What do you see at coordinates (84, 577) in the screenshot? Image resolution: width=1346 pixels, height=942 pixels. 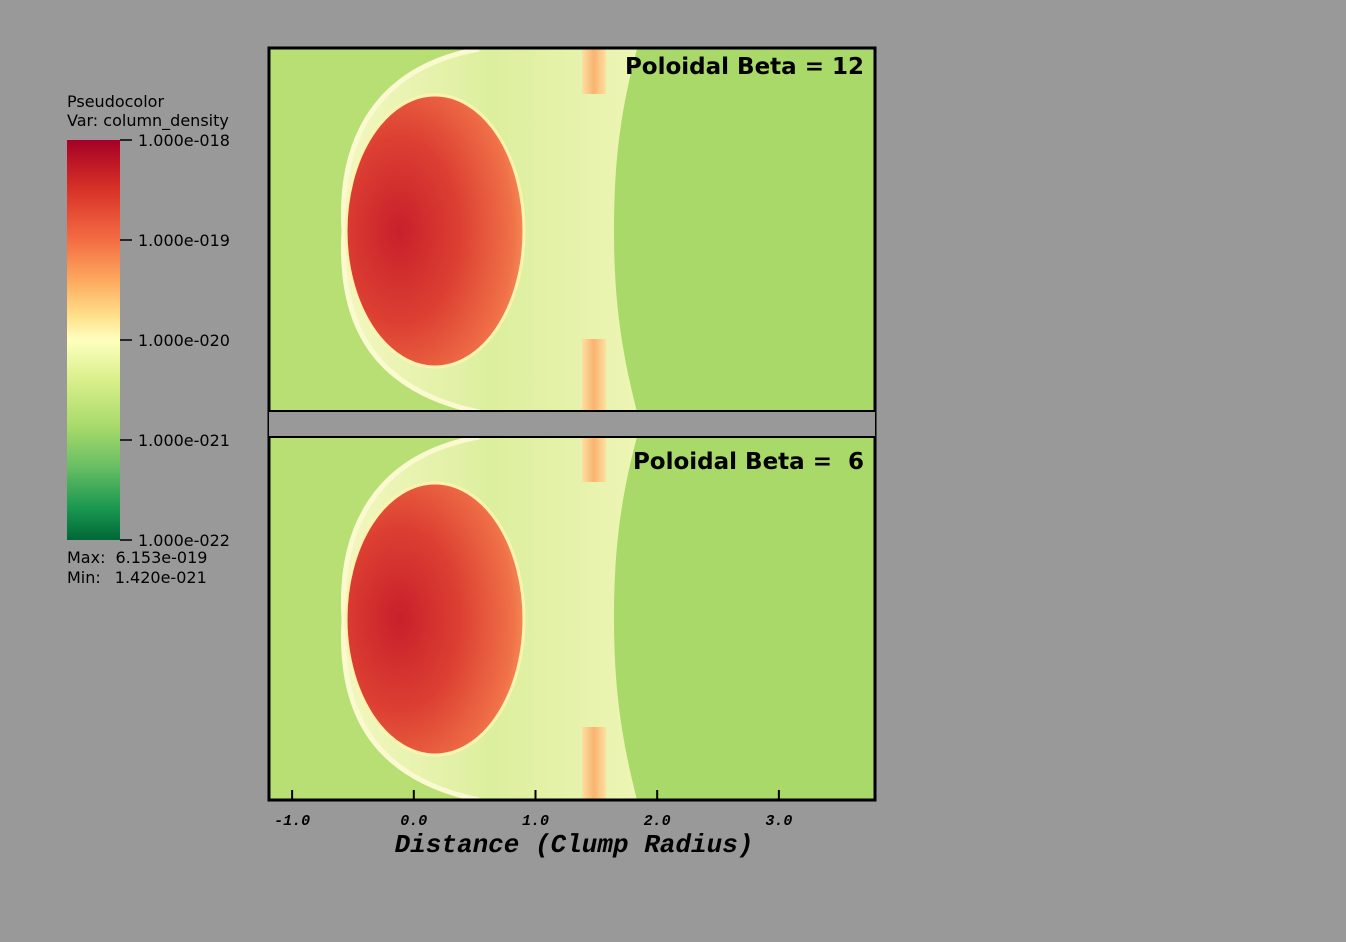 I see `min-caption: Min:` at bounding box center [84, 577].